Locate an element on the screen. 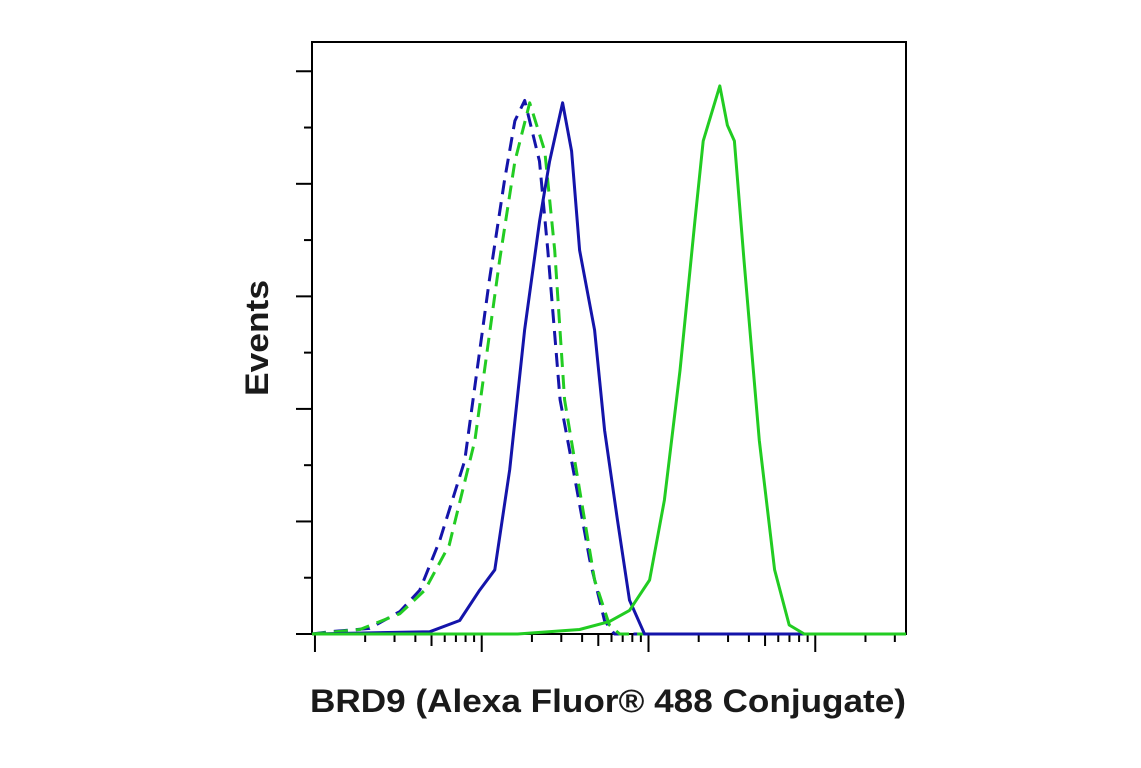 This screenshot has height=768, width=1141. y-axis-label: Events is located at coordinates (257, 338).